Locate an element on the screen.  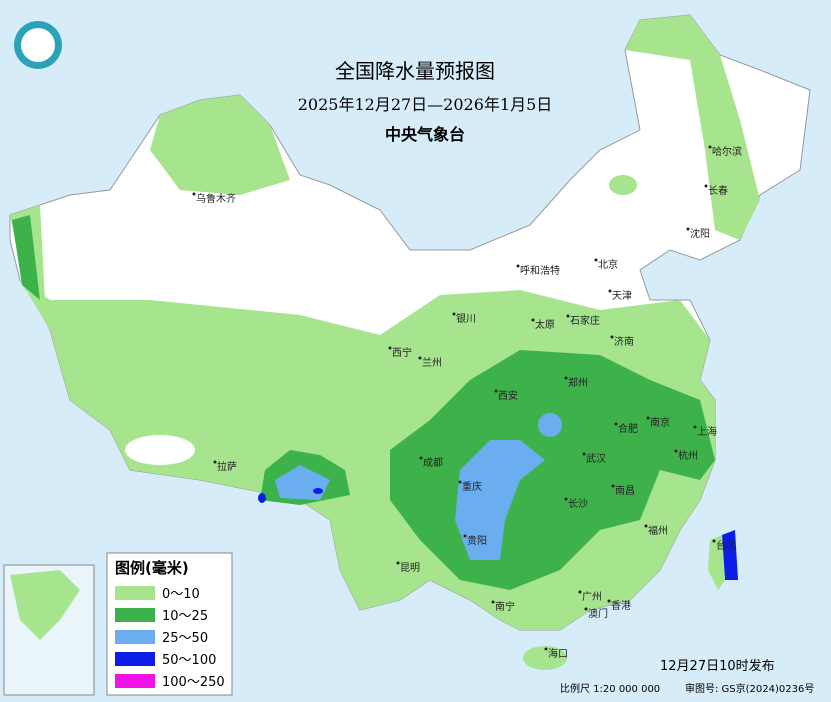
taiwan is located at coordinates (716, 562).